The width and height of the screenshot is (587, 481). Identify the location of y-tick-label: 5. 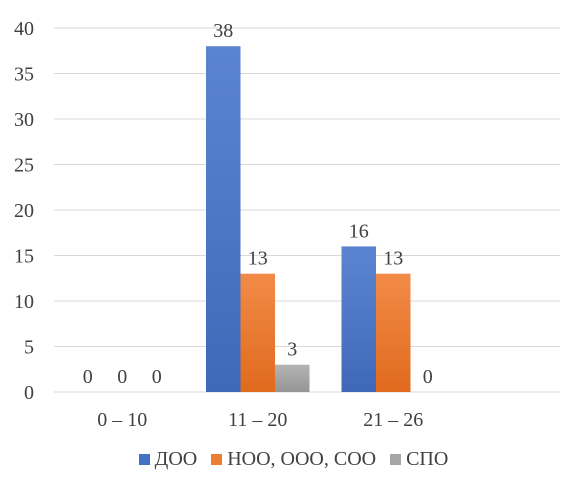
(29, 348).